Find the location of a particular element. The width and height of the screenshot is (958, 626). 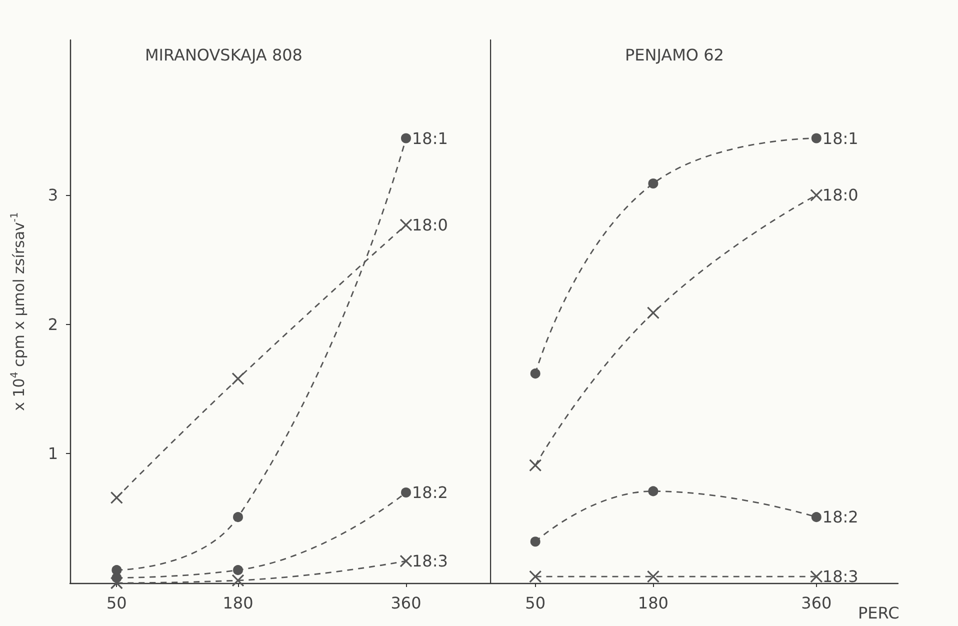

chart-title: PENJAMO 62 is located at coordinates (674, 55).